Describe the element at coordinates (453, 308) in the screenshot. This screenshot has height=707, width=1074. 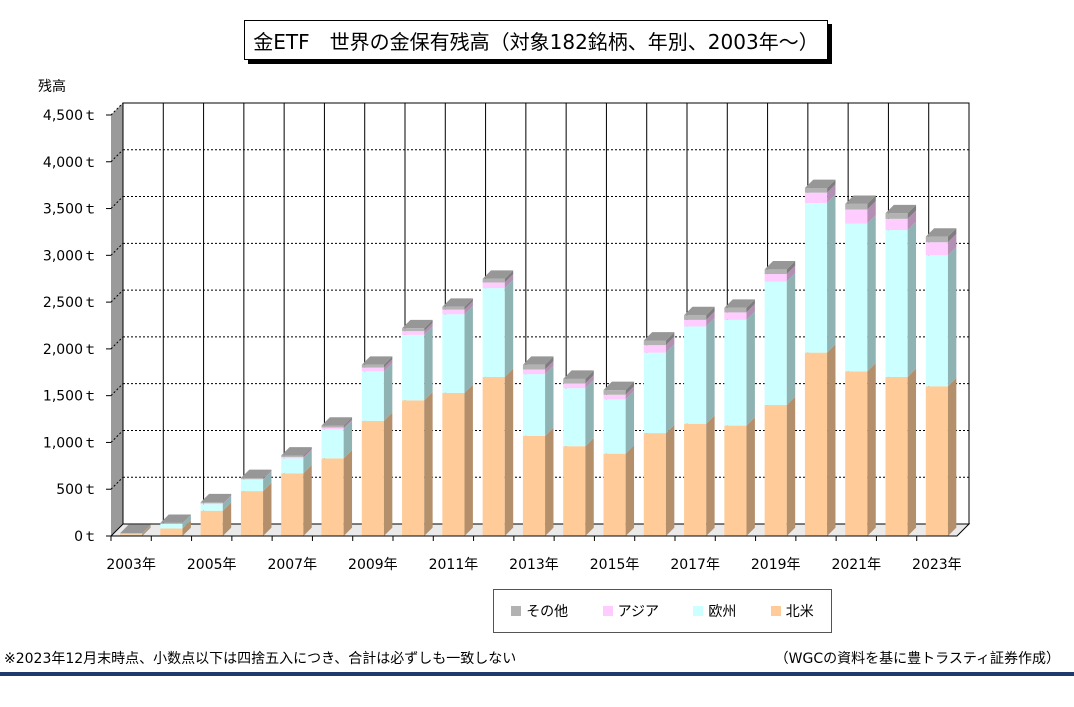
I see `bar-2011年-other` at that location.